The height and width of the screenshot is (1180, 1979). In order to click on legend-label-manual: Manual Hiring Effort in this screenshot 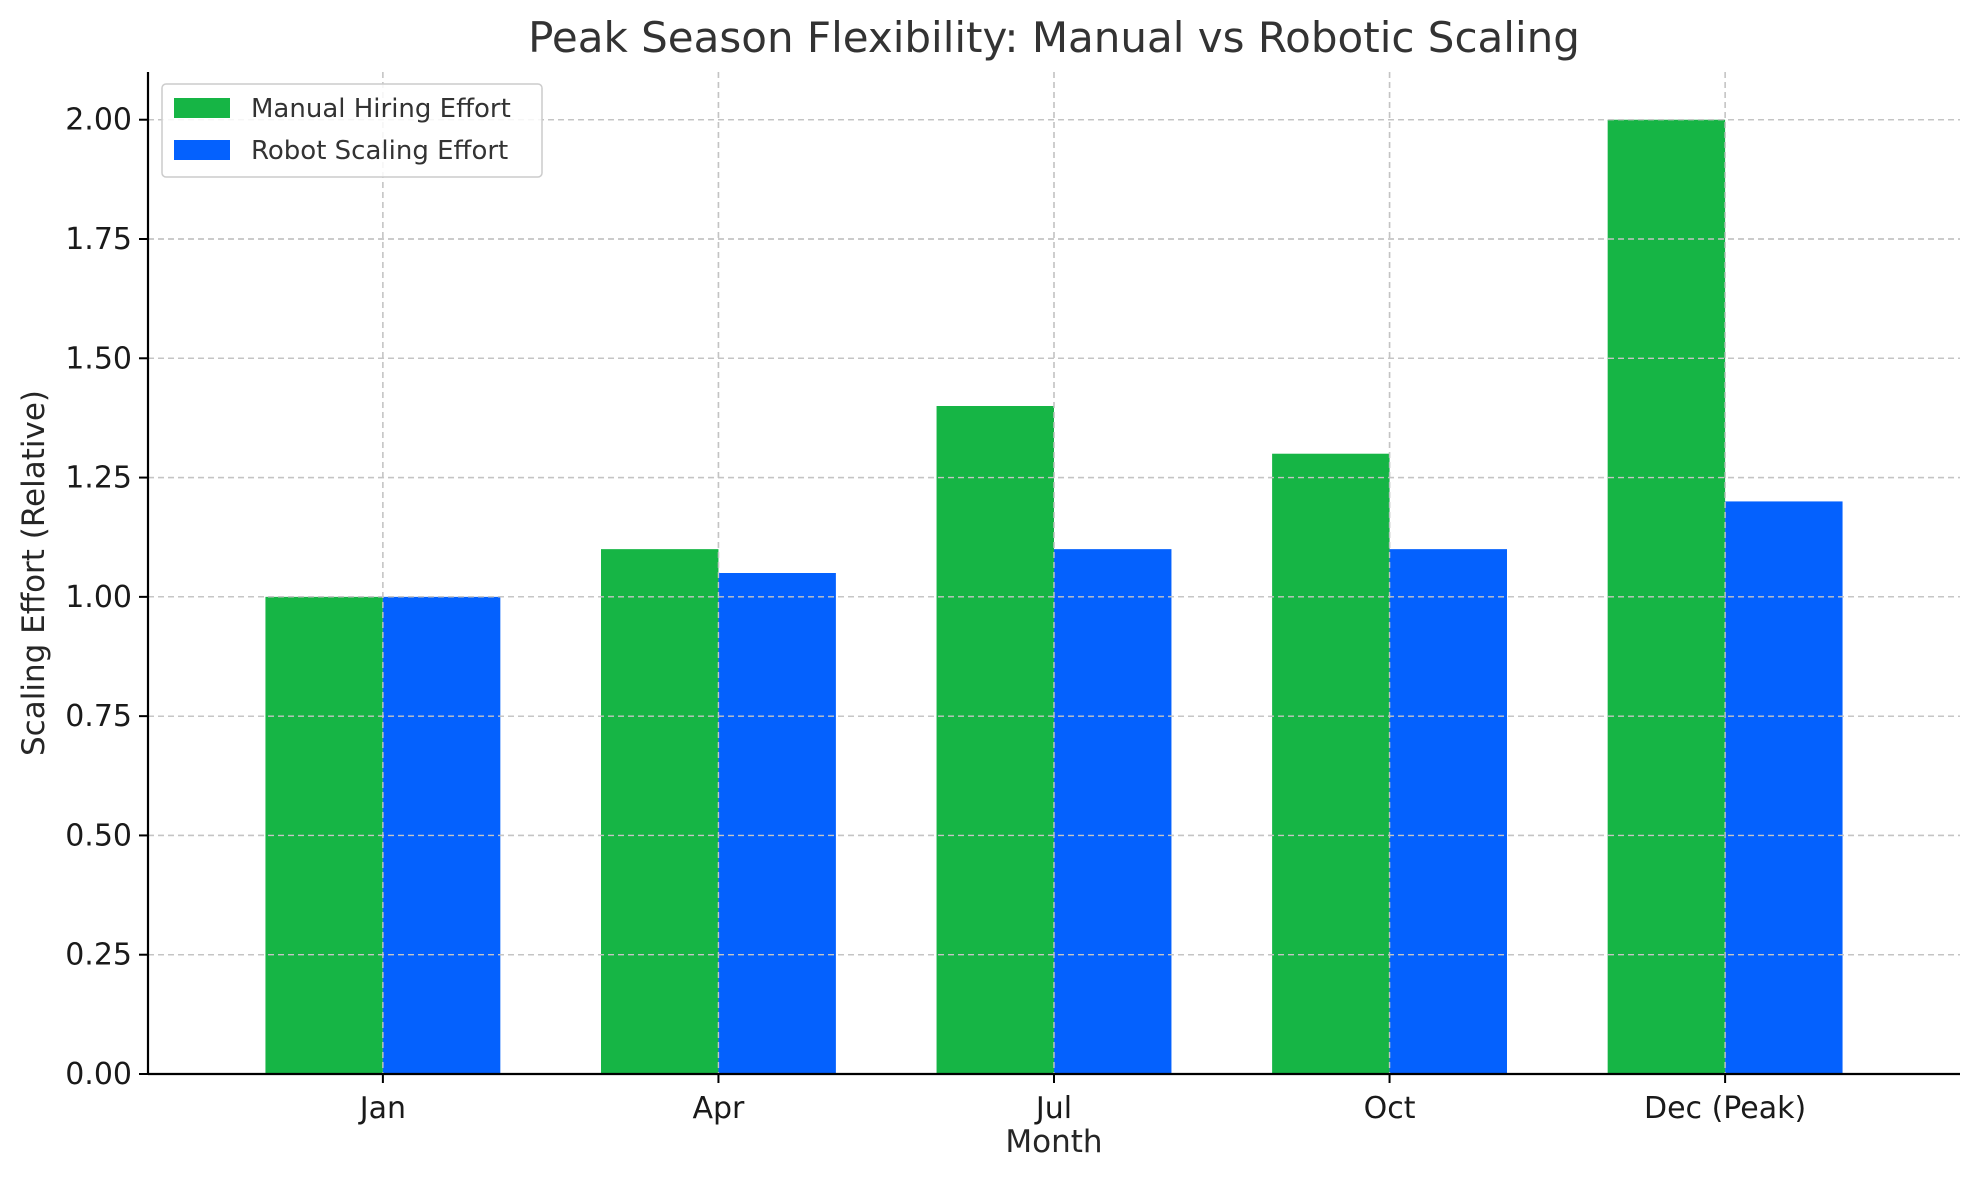, I will do `click(381, 109)`.